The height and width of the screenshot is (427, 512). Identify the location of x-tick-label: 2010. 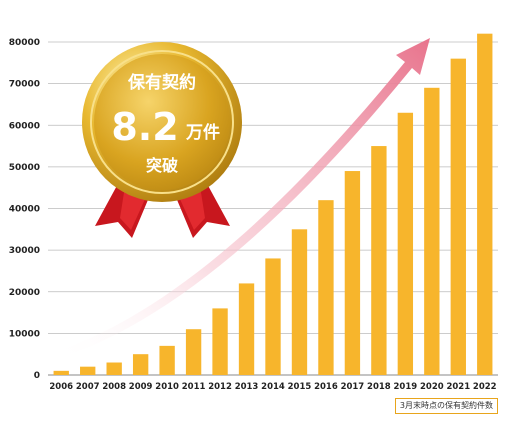
(167, 387).